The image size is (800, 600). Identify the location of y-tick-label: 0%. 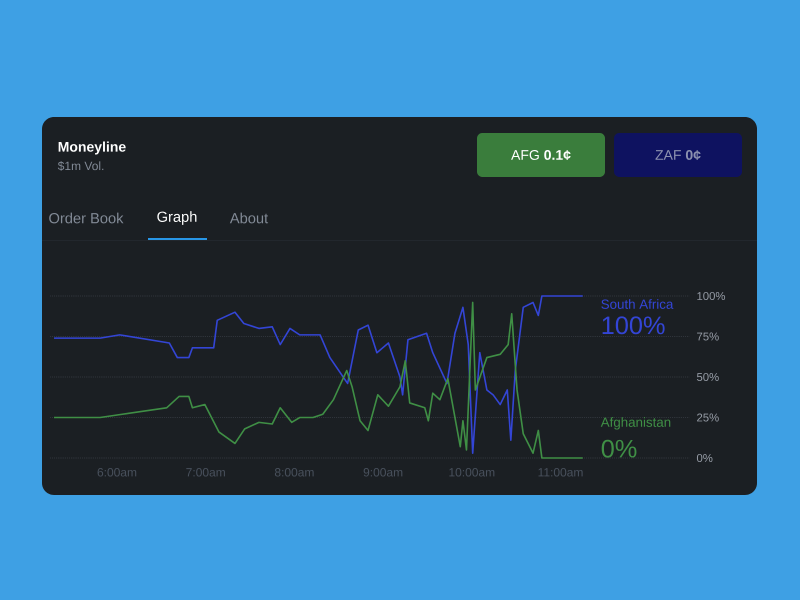
(704, 458).